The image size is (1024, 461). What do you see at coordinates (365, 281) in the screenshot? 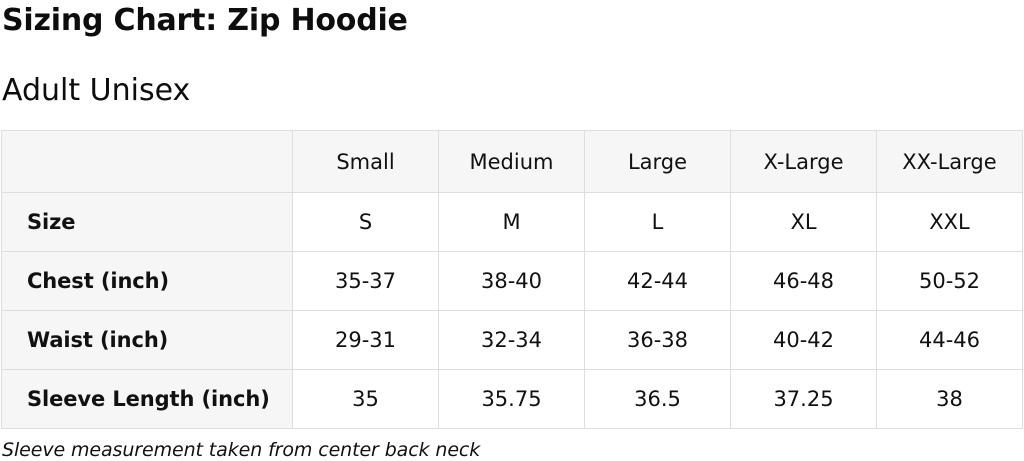
I see `cell-chest-small: 35-37` at bounding box center [365, 281].